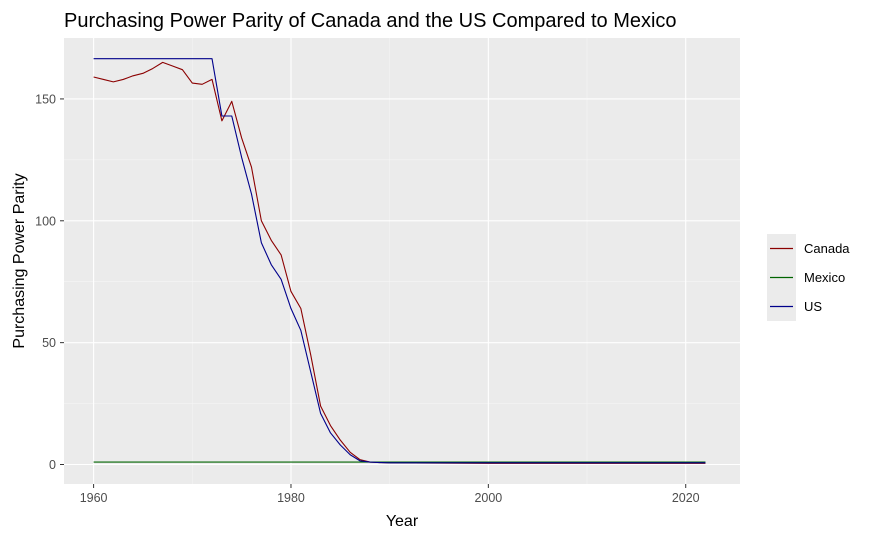 Image resolution: width=875 pixels, height=540 pixels. Describe the element at coordinates (94, 498) in the screenshot. I see `x-tick-label: 1960` at that location.